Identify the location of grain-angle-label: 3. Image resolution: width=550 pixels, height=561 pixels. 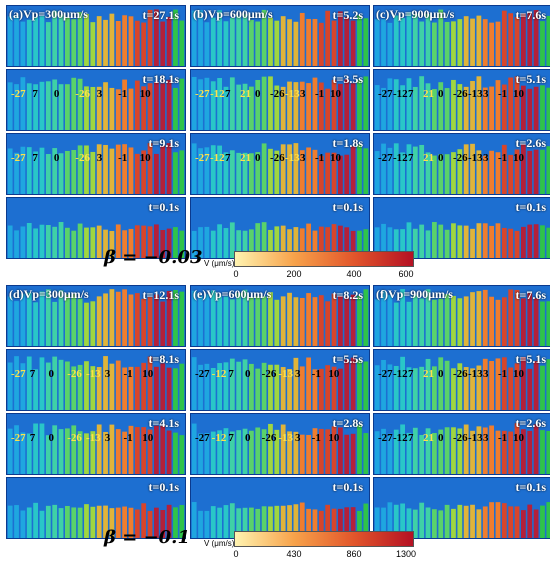
(486, 374).